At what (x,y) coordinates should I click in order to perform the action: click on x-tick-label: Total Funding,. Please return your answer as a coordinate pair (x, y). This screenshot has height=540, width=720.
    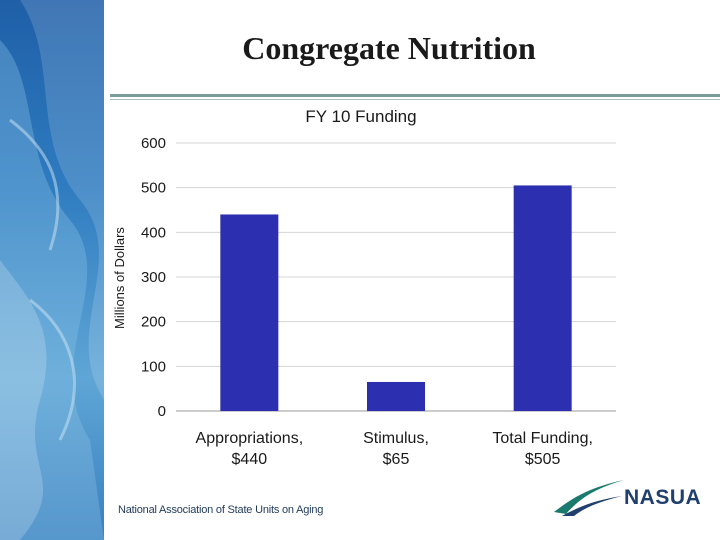
    Looking at the image, I should click on (542, 438).